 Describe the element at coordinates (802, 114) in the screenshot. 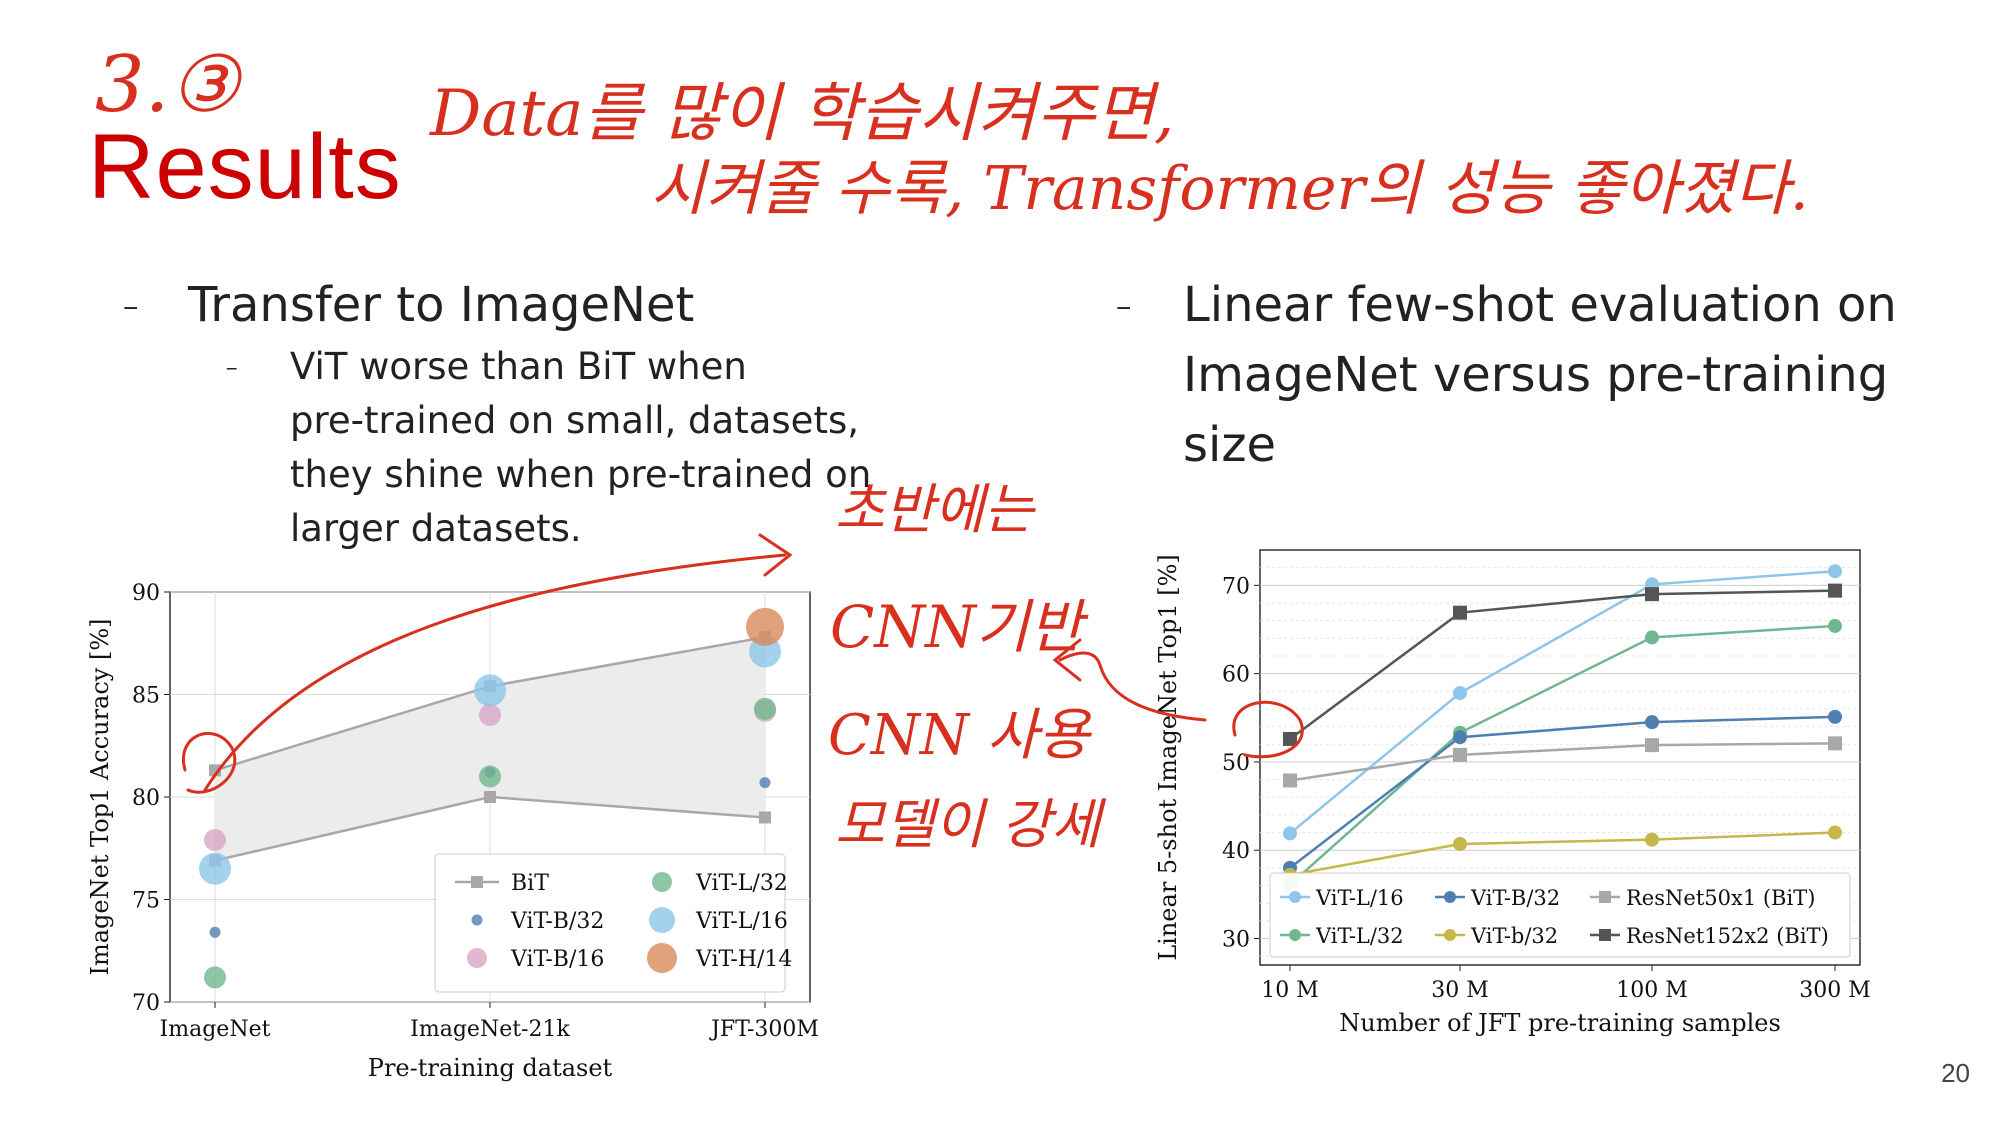

I see `handwritten-note-line1: Data를 많이 학습시켜주면,` at that location.